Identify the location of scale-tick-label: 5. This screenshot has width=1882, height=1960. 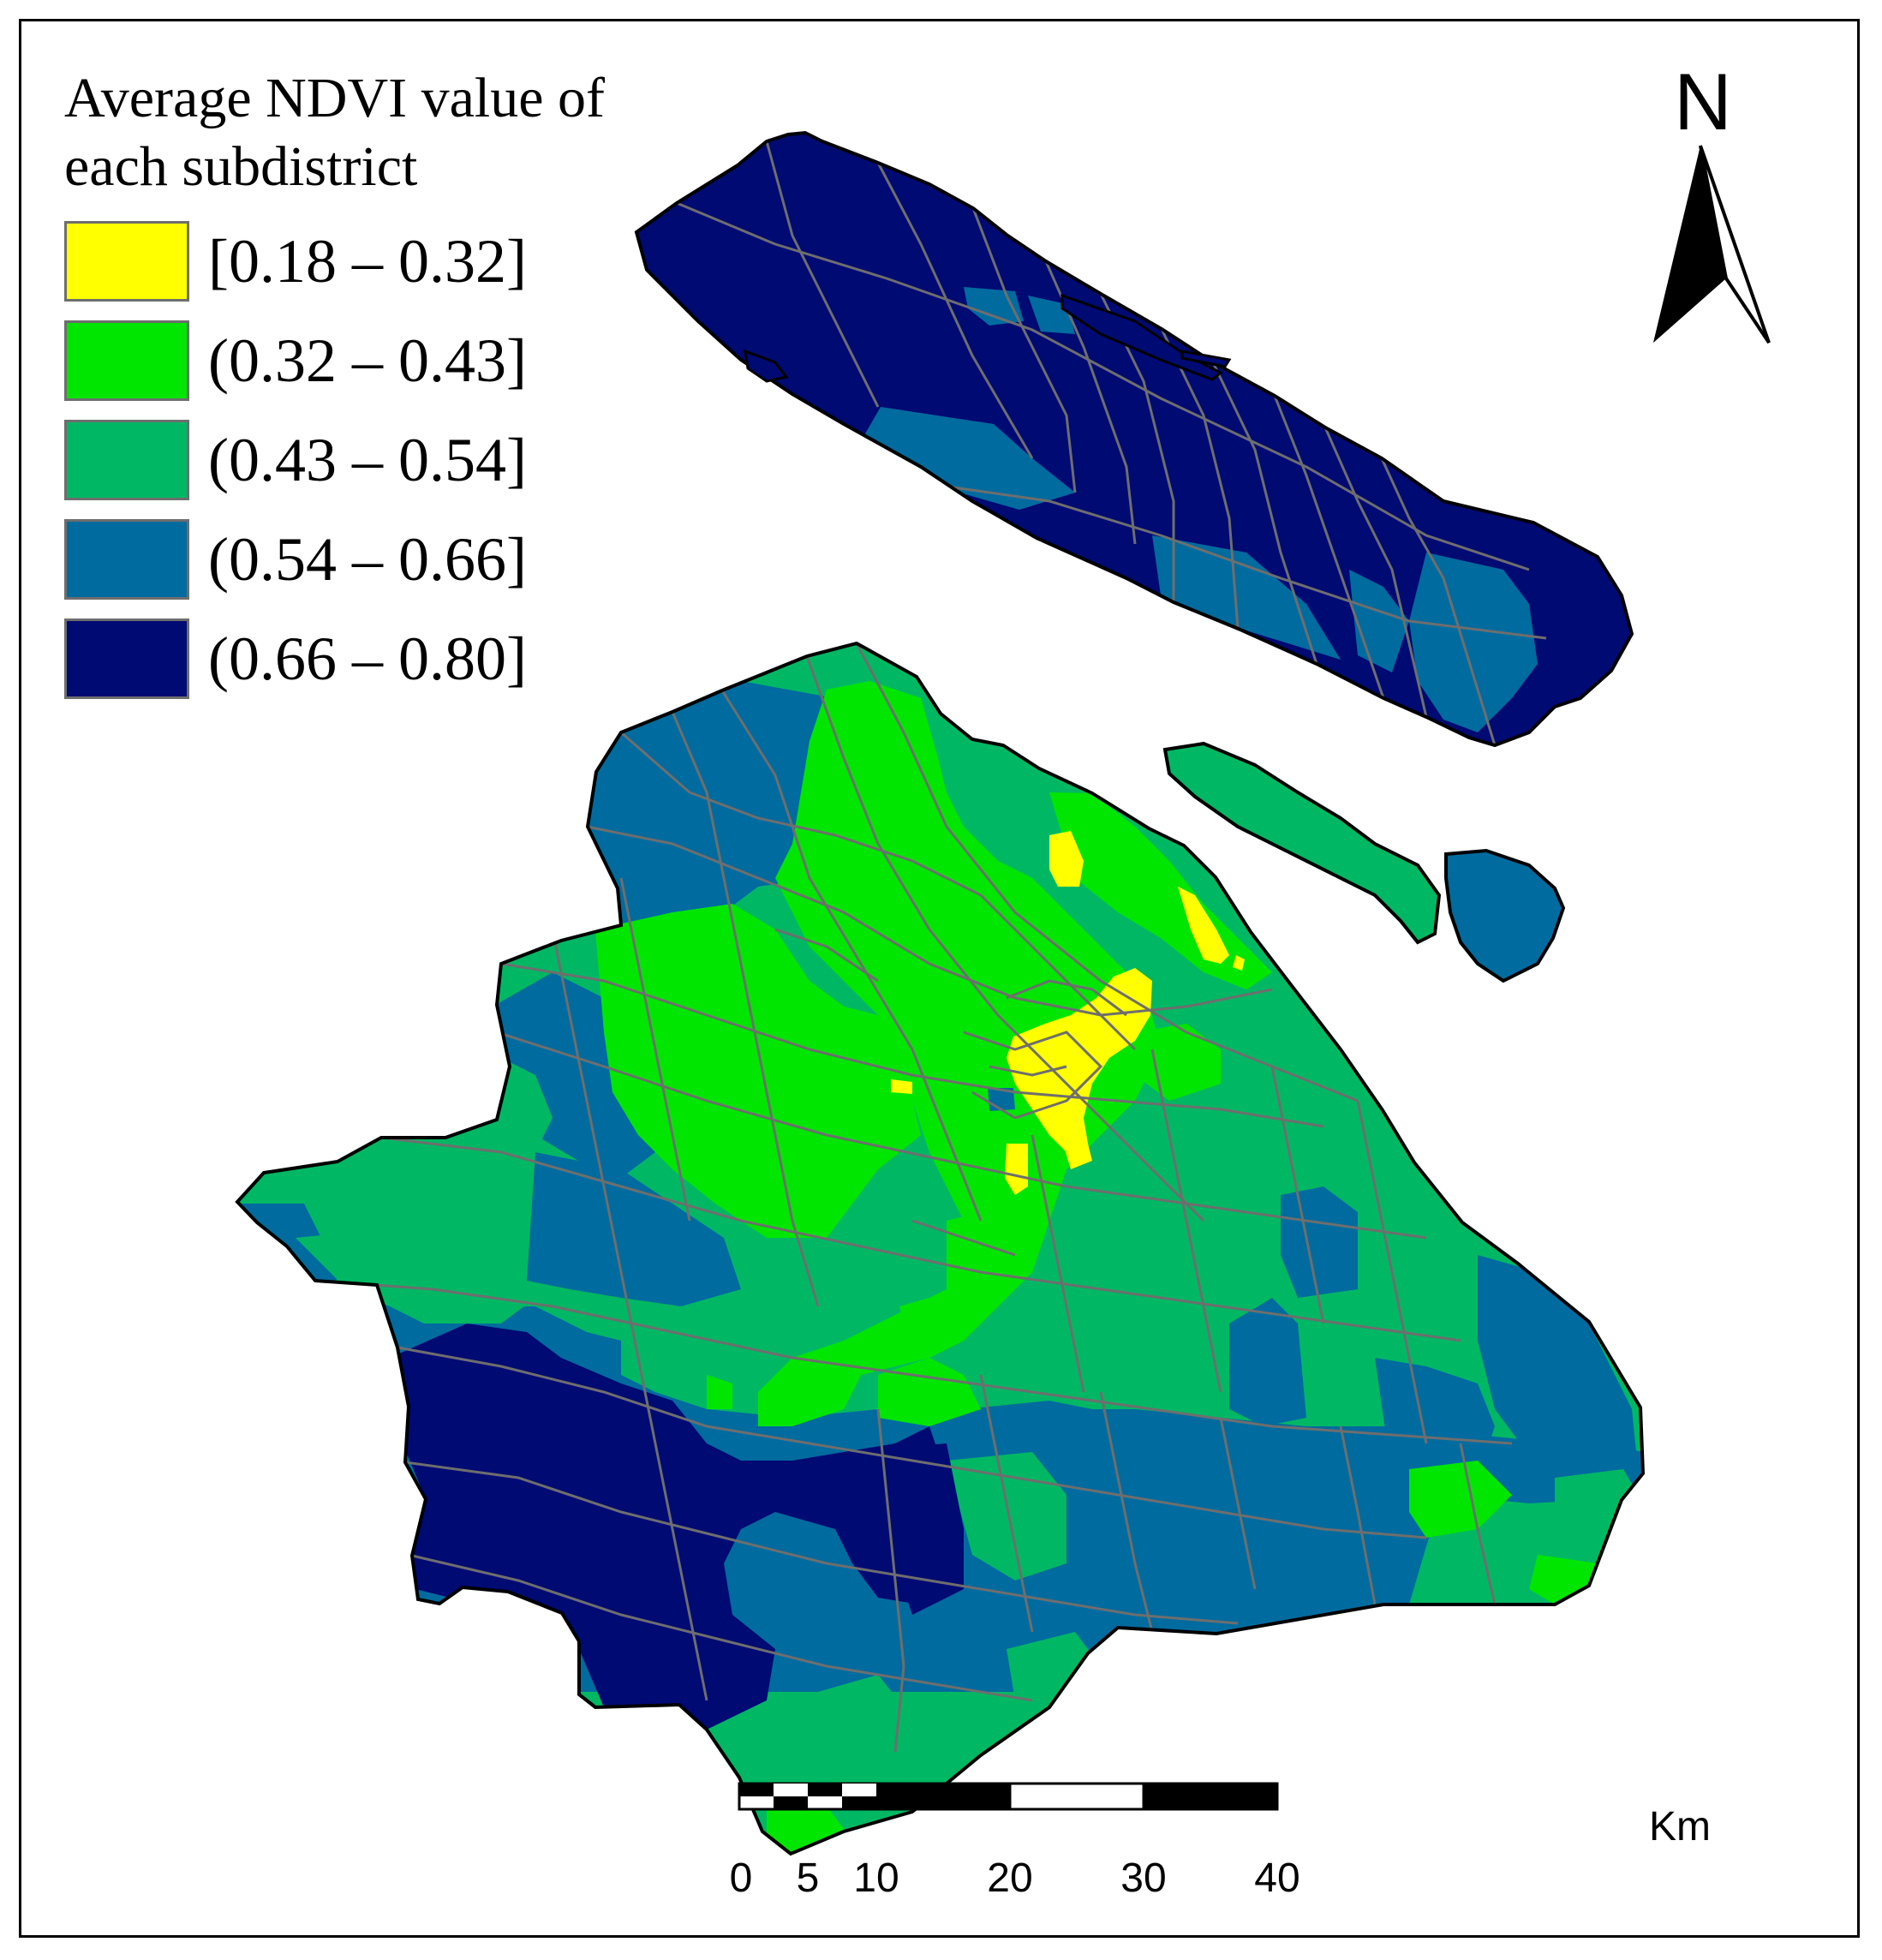
(808, 1878).